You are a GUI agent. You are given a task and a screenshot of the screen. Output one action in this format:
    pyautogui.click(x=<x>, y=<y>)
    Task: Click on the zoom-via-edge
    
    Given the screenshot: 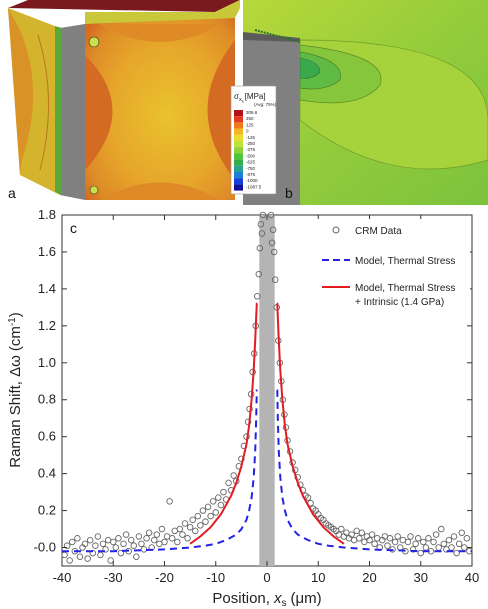 What is the action you would take?
    pyautogui.click(x=277, y=36)
    